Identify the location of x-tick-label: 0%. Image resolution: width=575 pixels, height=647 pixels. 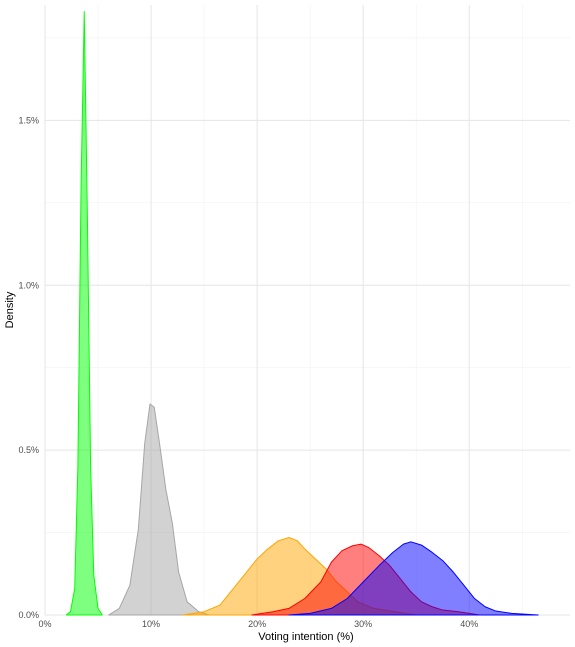
(44, 624).